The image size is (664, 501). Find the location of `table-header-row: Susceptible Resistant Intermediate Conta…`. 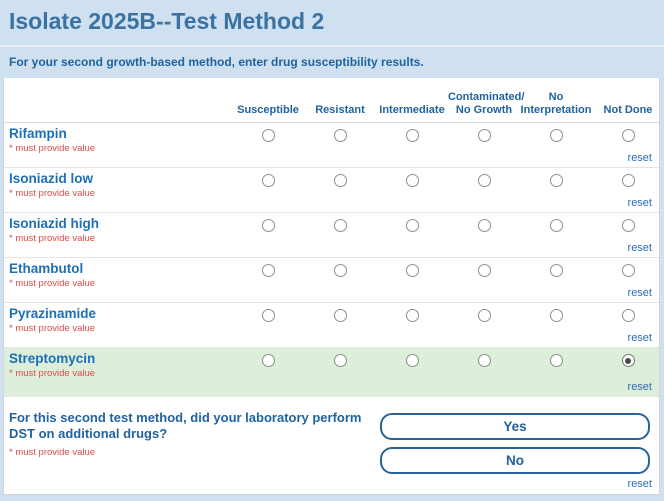

table-header-row: Susceptible Resistant Intermediate Conta… is located at coordinates (331, 100).